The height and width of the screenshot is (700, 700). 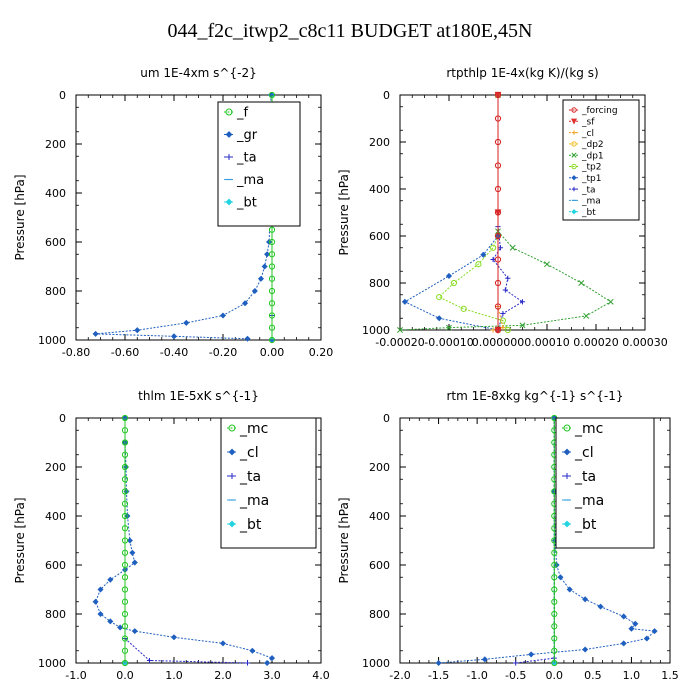 What do you see at coordinates (344, 212) in the screenshot?
I see `y-axis-label: Pressure [hPa]` at bounding box center [344, 212].